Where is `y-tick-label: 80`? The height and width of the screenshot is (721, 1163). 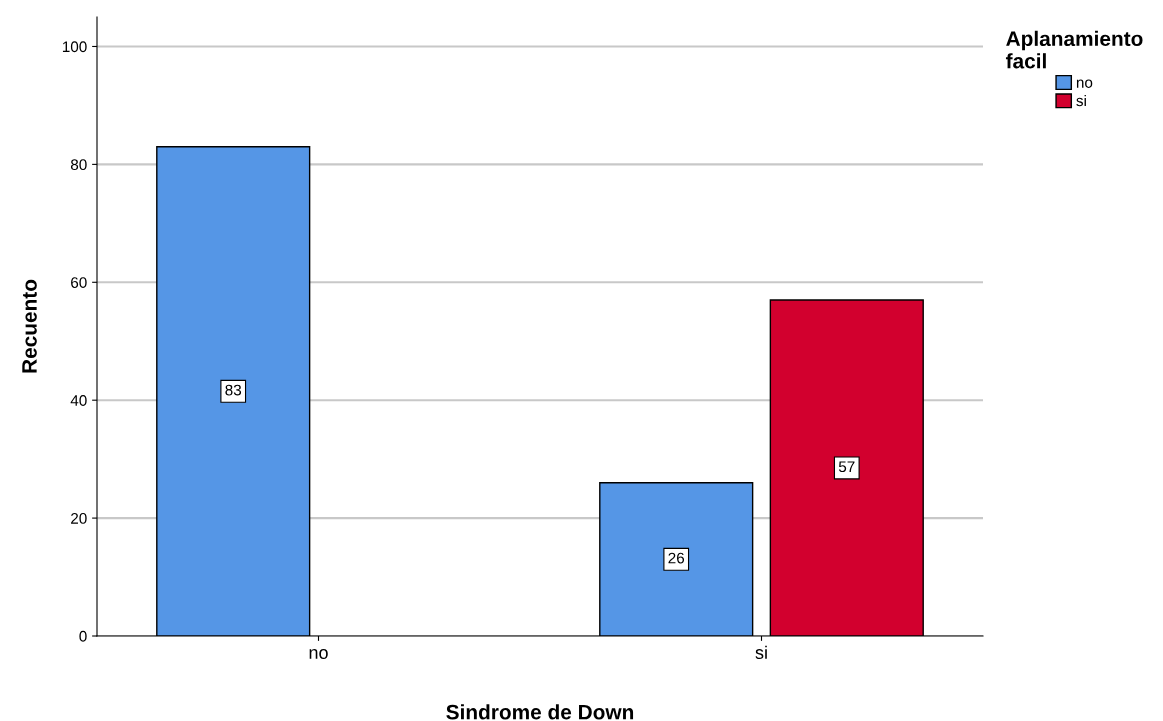 y-tick-label: 80 is located at coordinates (78, 165).